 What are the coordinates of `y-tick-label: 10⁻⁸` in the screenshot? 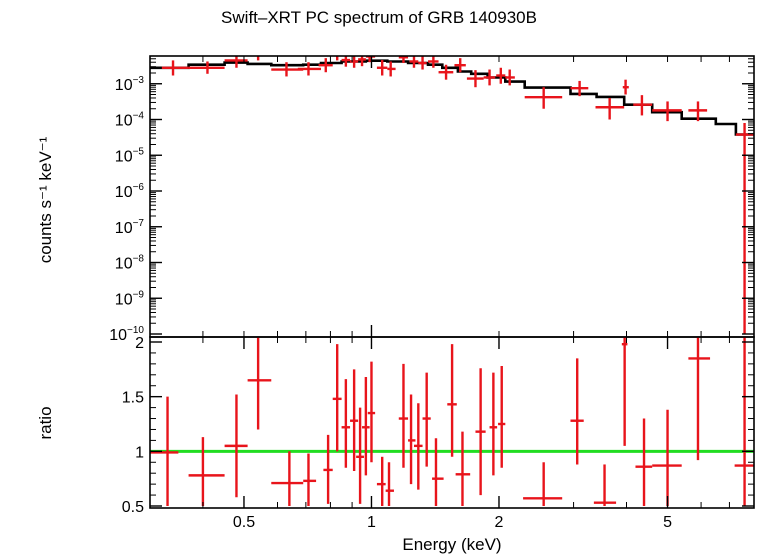 It's located at (130, 263).